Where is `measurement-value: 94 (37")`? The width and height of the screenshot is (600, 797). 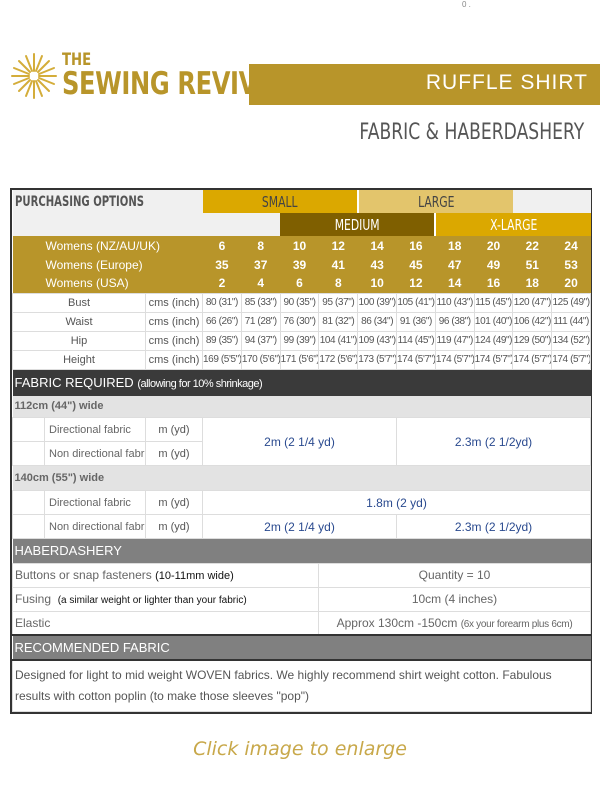 measurement-value: 94 (37") is located at coordinates (260, 340).